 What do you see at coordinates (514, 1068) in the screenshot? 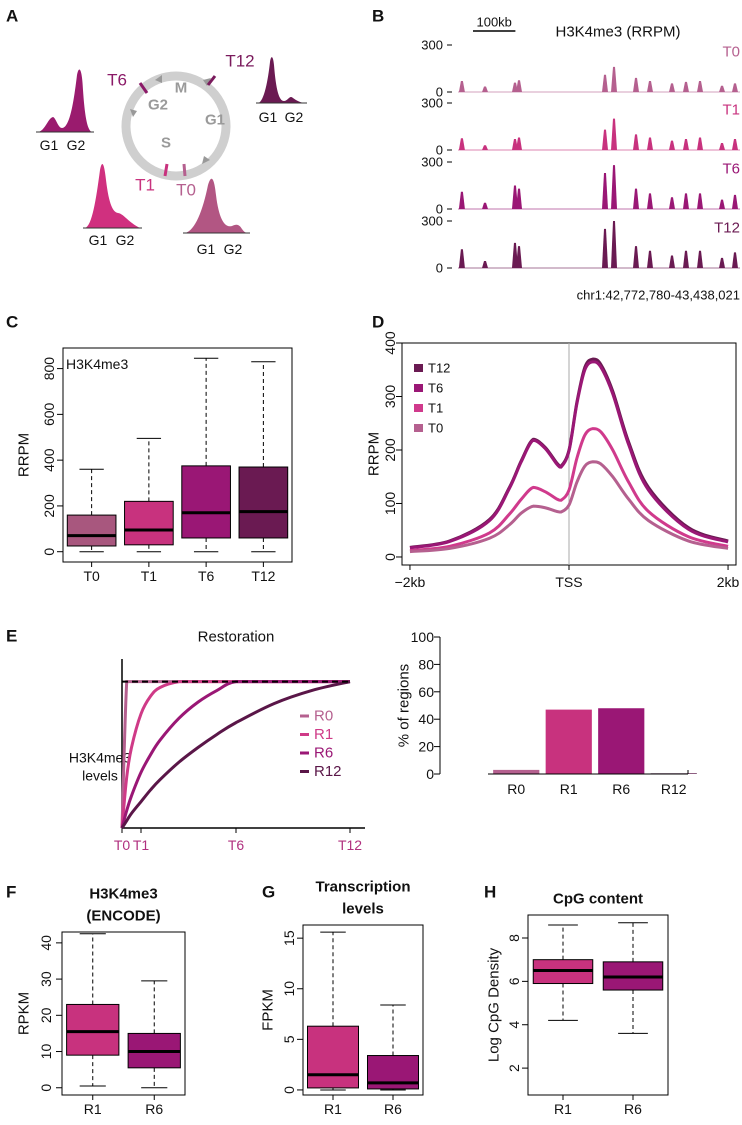
I see `y-tick-label: 2` at bounding box center [514, 1068].